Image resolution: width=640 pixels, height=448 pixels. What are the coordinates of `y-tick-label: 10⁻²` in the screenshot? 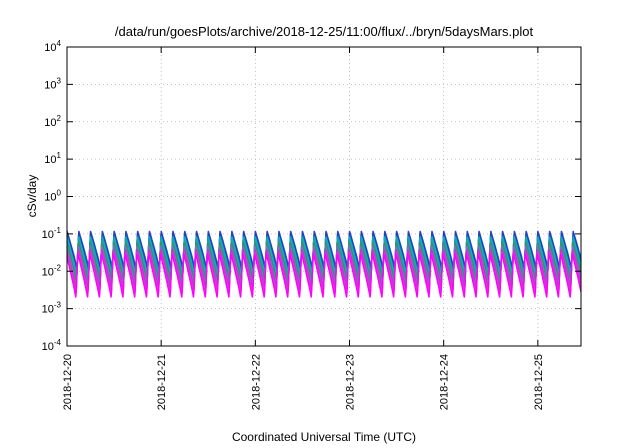 It's located at (52, 270).